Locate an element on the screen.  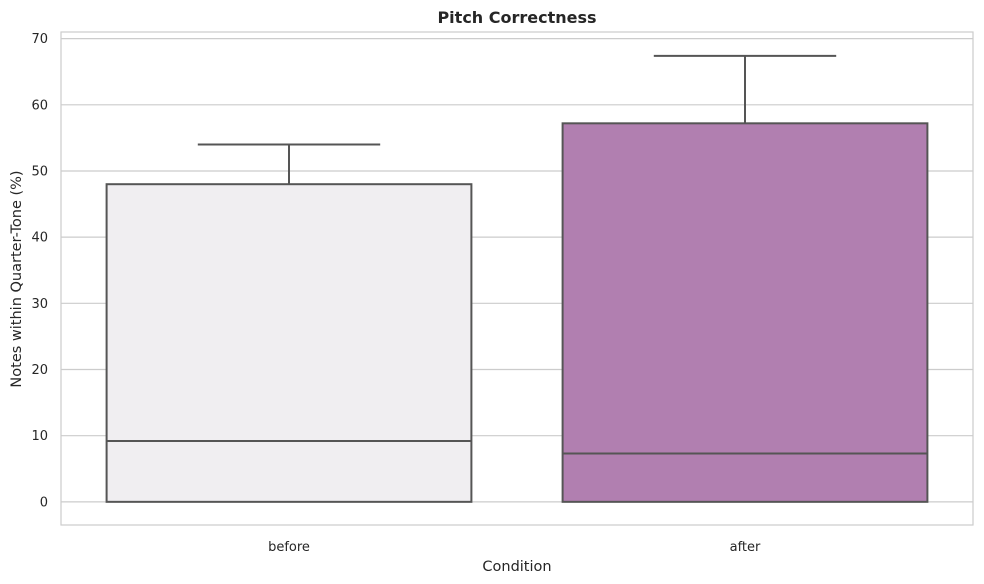
y-tick-label: 0 is located at coordinates (44, 502).